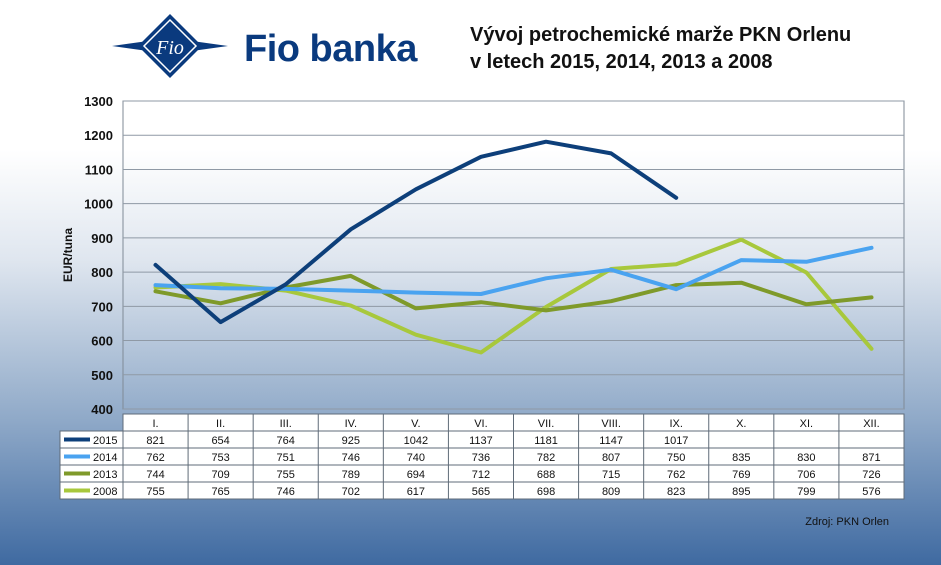  I want to click on y-axis-label: EUR/tuna, so click(68, 255).